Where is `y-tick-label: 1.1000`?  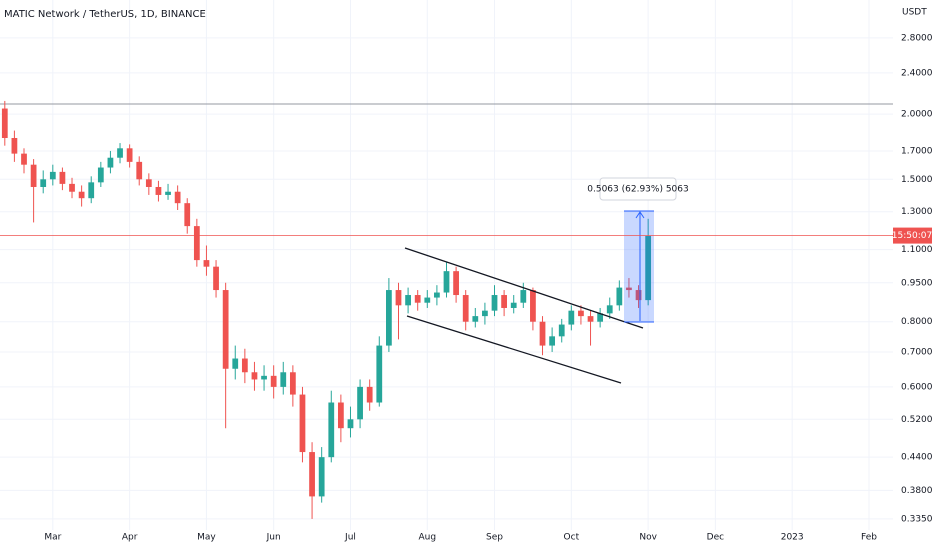
y-tick-label: 1.1000 is located at coordinates (916, 250).